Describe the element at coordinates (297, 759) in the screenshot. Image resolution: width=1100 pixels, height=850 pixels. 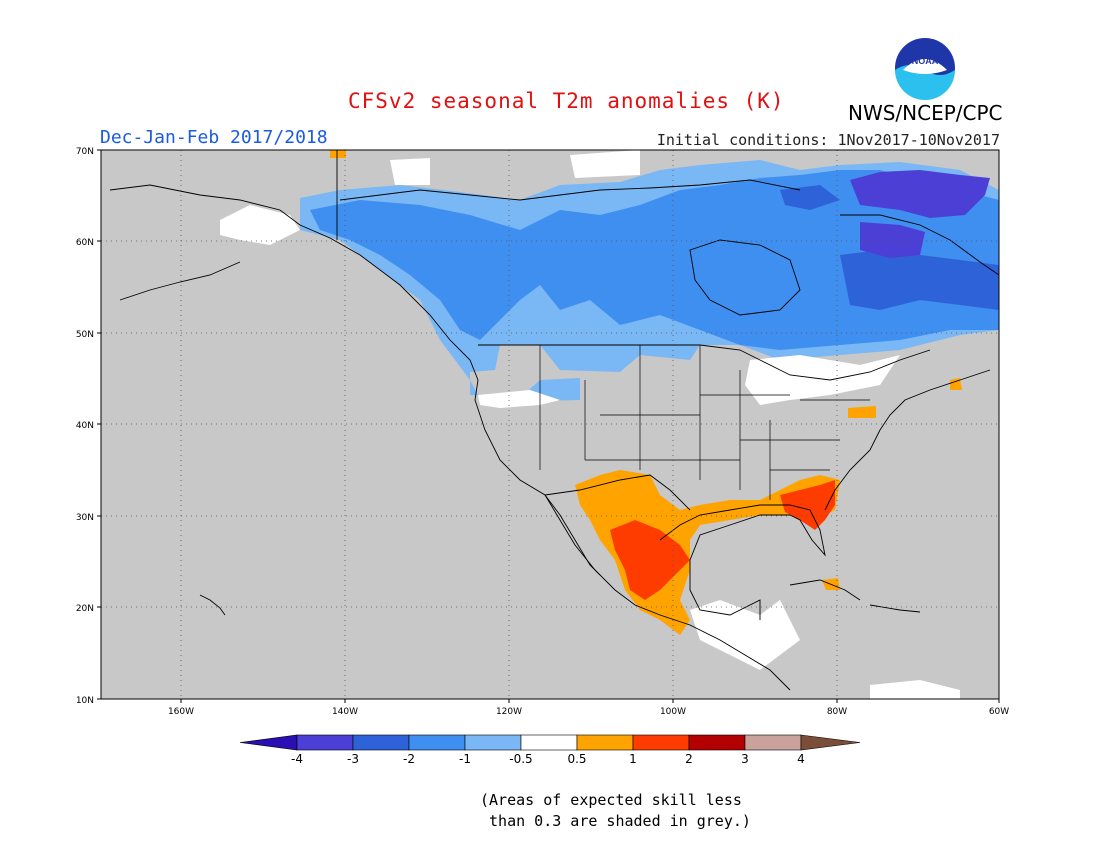
I see `colorbar-tick-label: -4` at that location.